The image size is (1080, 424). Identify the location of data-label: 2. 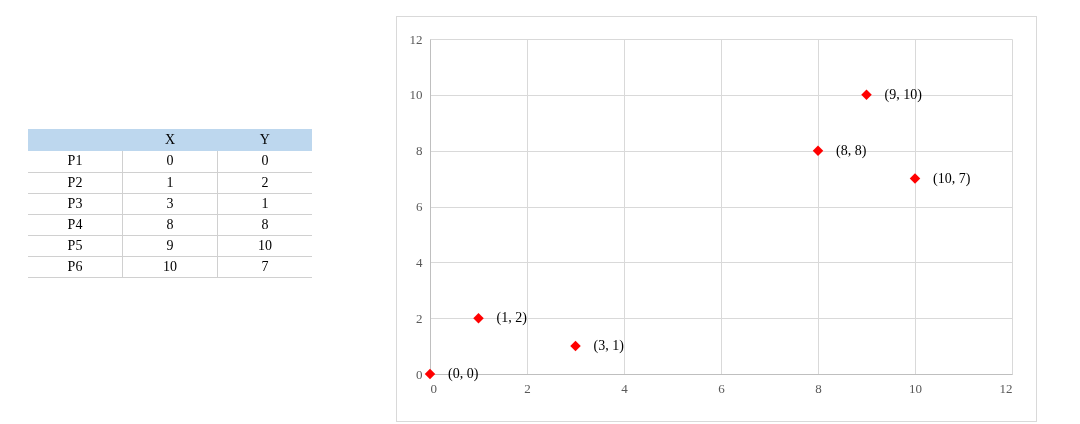
(264, 182).